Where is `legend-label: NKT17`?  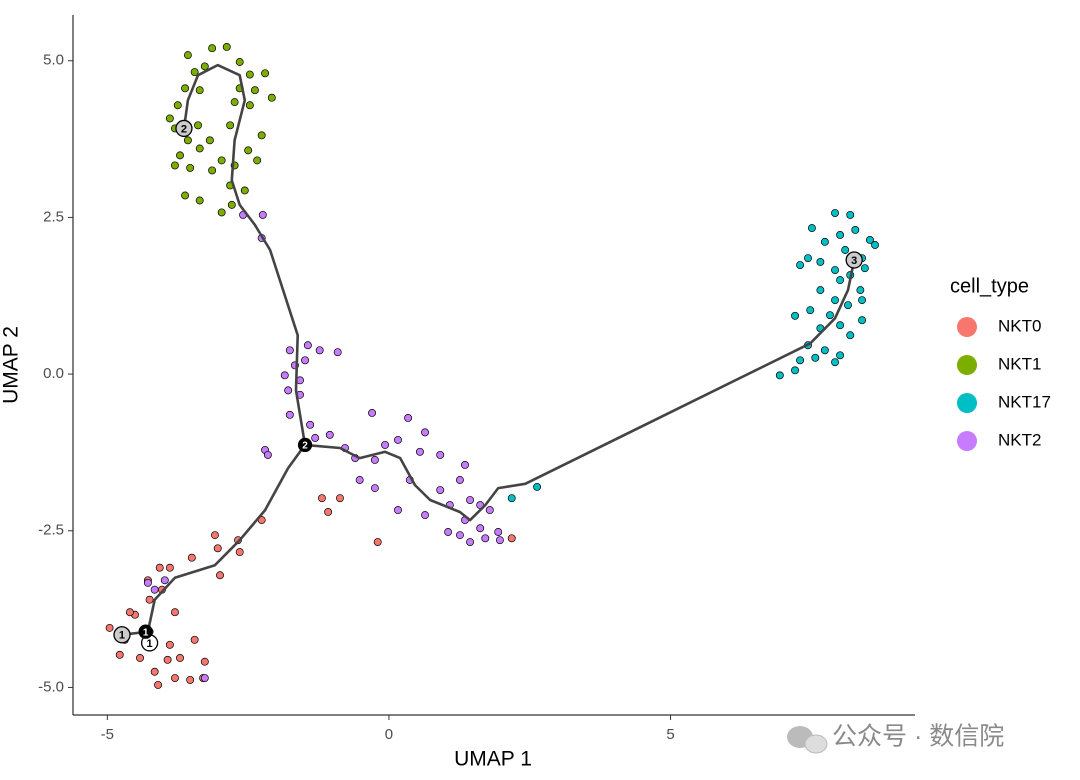 legend-label: NKT17 is located at coordinates (1024, 401).